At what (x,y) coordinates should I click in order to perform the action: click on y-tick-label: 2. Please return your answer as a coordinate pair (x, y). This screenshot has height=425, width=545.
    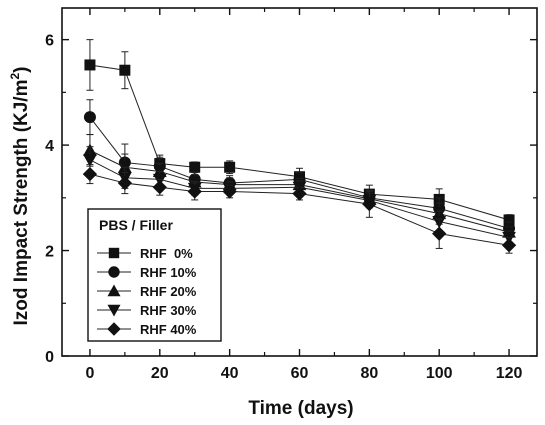
    Looking at the image, I should click on (49, 252).